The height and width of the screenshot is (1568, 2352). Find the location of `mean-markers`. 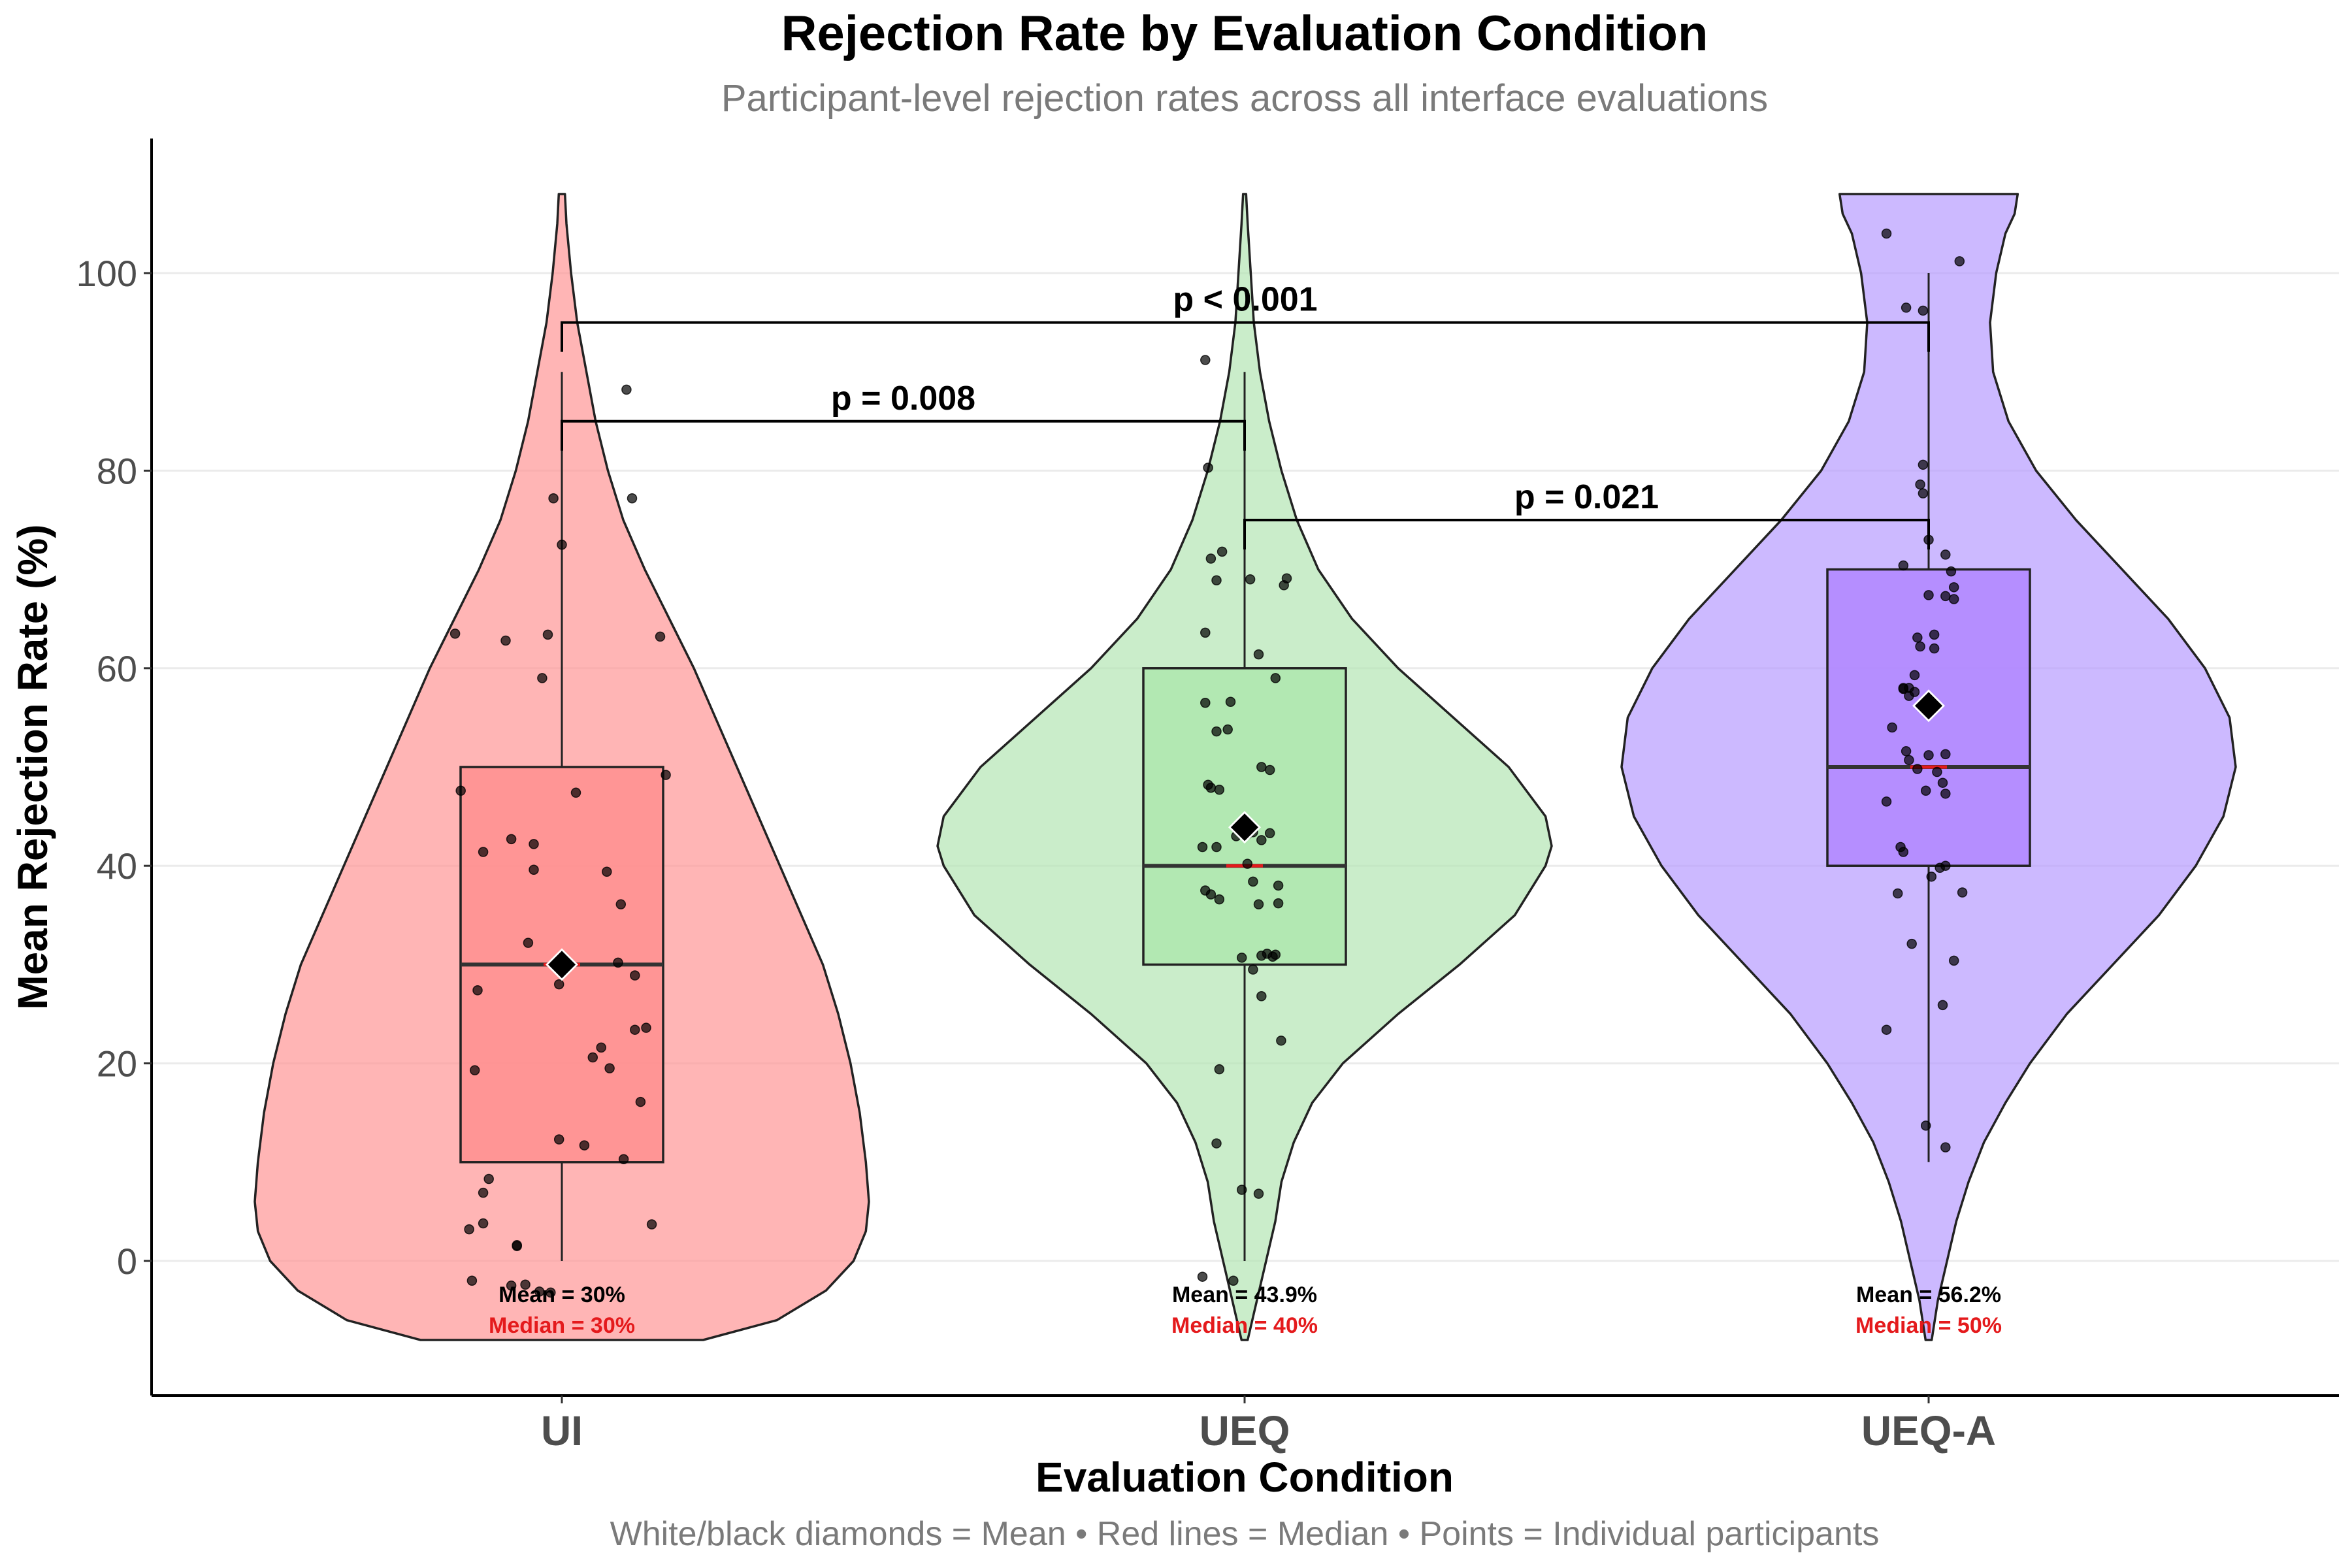

mean-markers is located at coordinates (1245, 835).